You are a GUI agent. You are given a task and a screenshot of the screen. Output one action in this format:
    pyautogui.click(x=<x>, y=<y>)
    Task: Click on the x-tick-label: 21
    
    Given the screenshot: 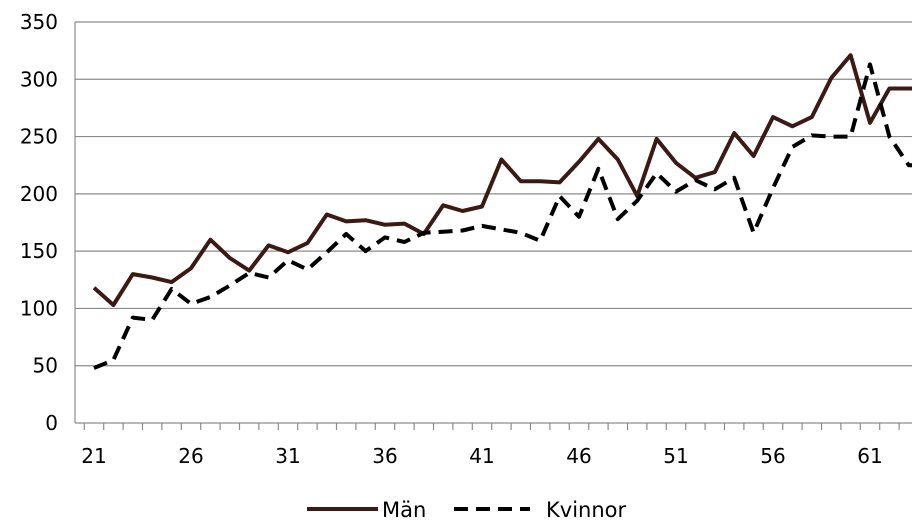 What is the action you would take?
    pyautogui.click(x=93, y=456)
    